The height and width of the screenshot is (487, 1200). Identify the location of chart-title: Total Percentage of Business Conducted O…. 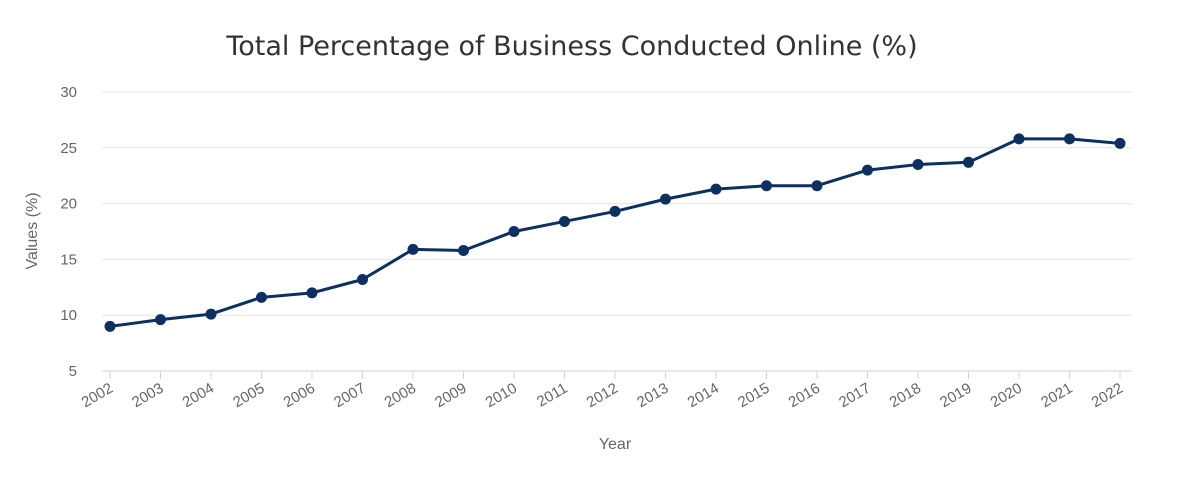
(571, 46).